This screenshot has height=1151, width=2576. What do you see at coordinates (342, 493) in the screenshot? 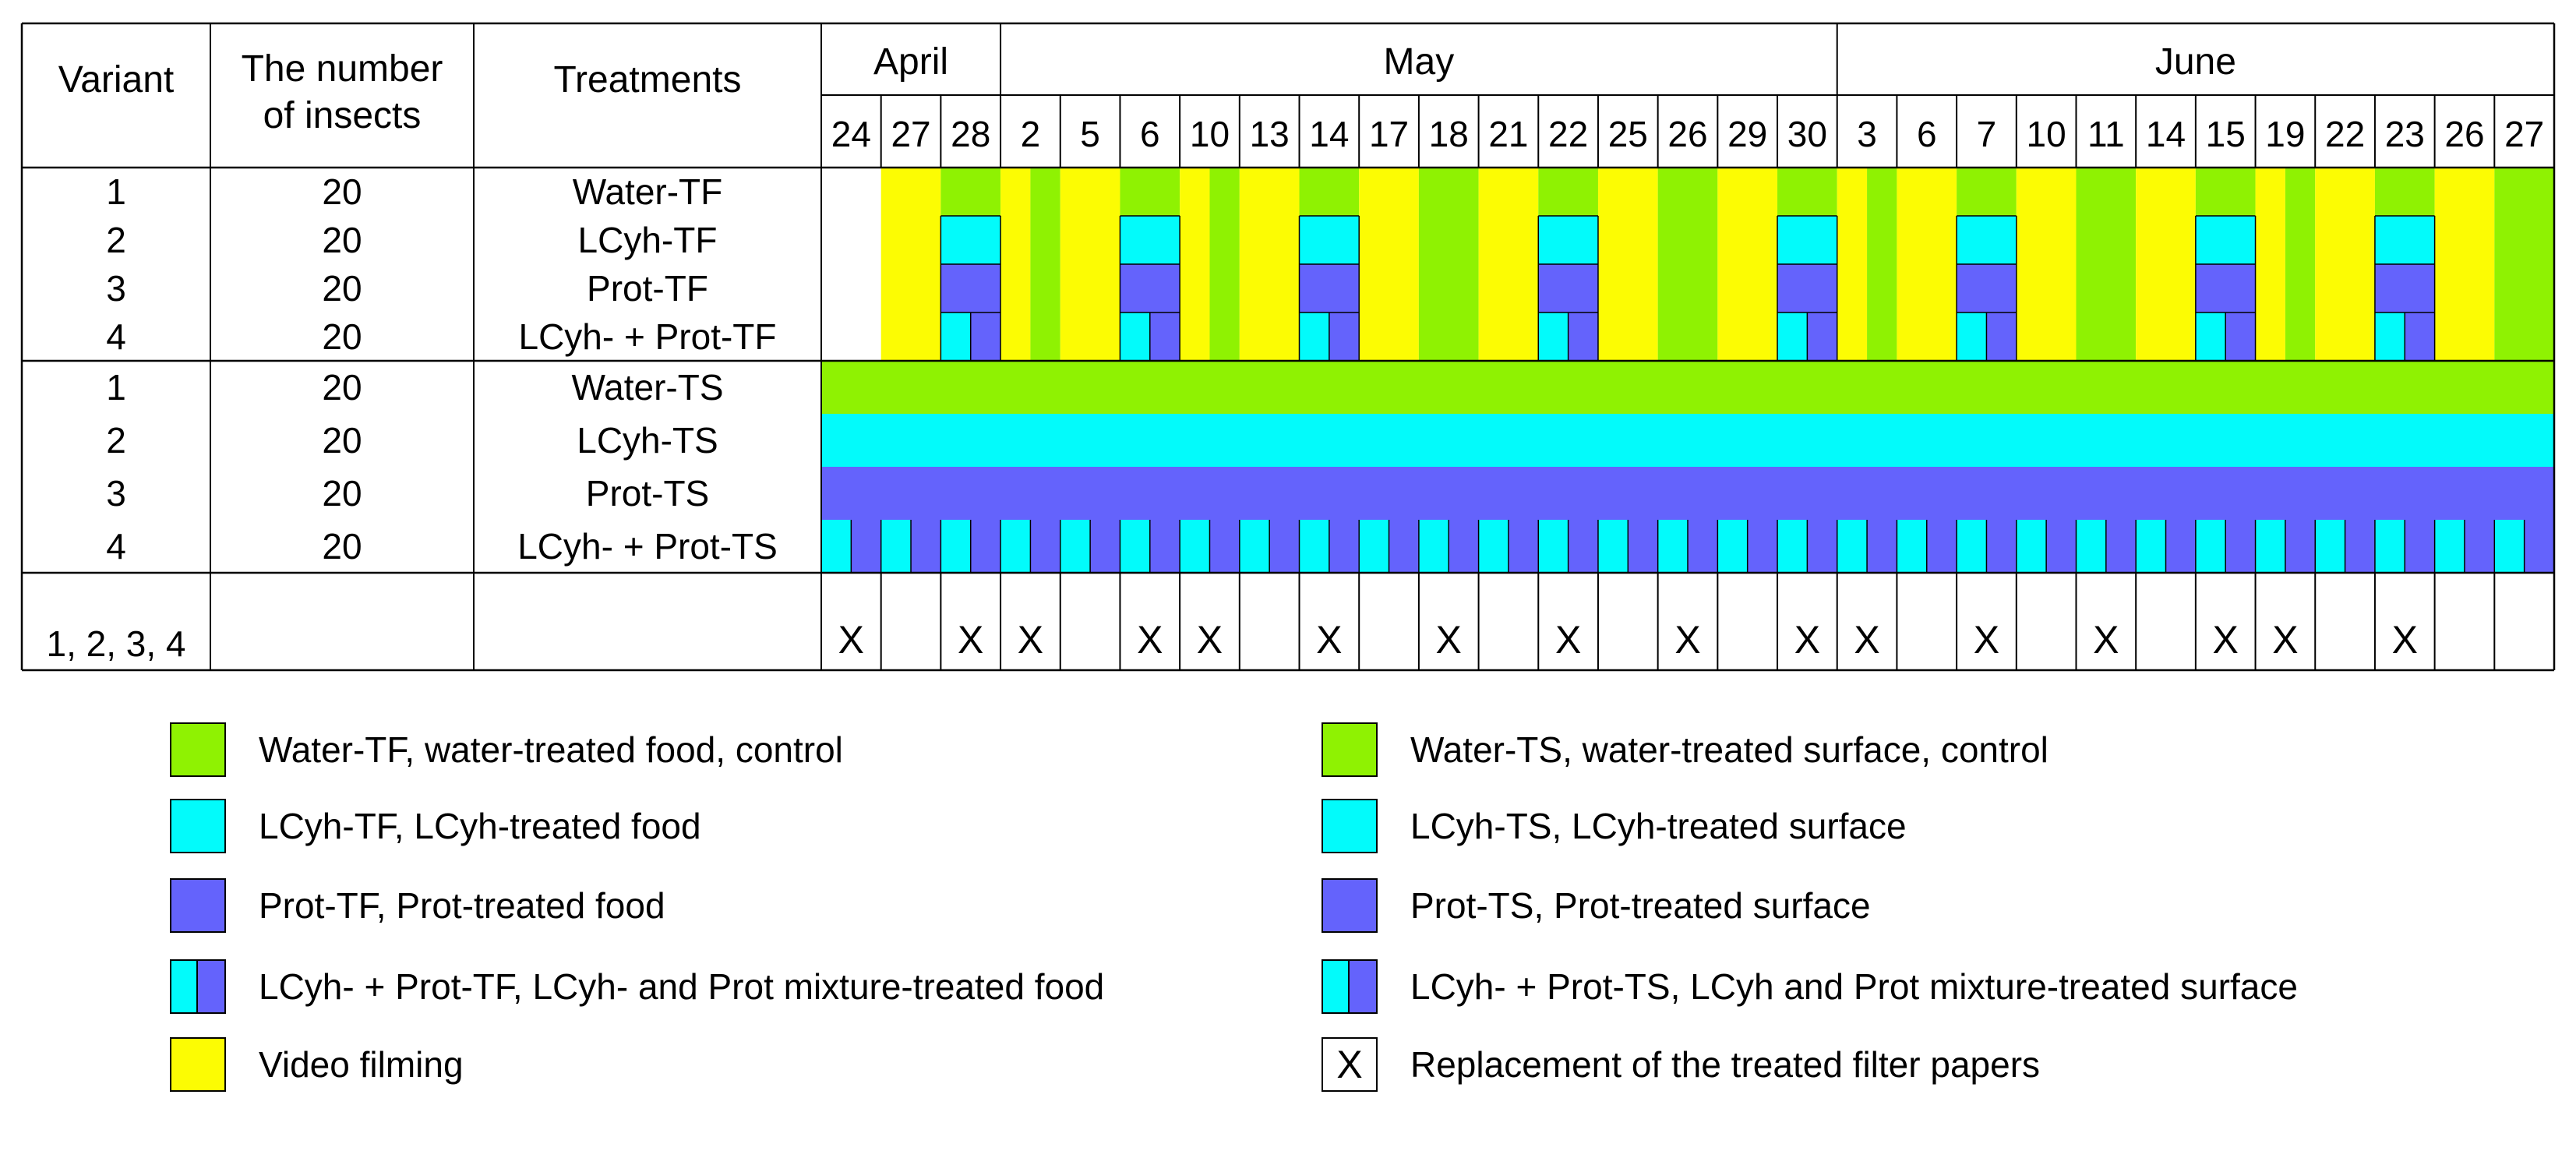
I see `ts-insects: 20` at bounding box center [342, 493].